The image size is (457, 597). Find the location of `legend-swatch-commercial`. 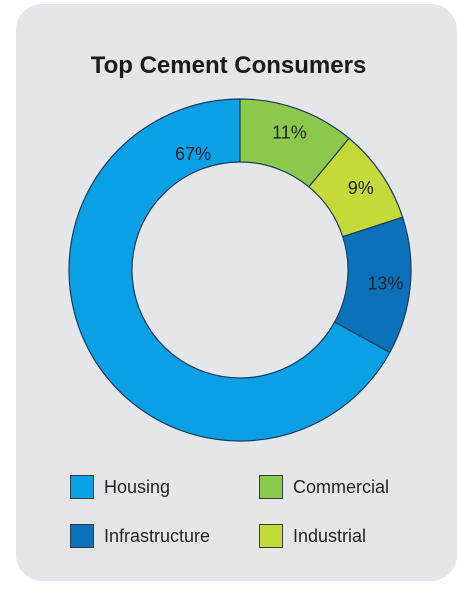

legend-swatch-commercial is located at coordinates (271, 487).